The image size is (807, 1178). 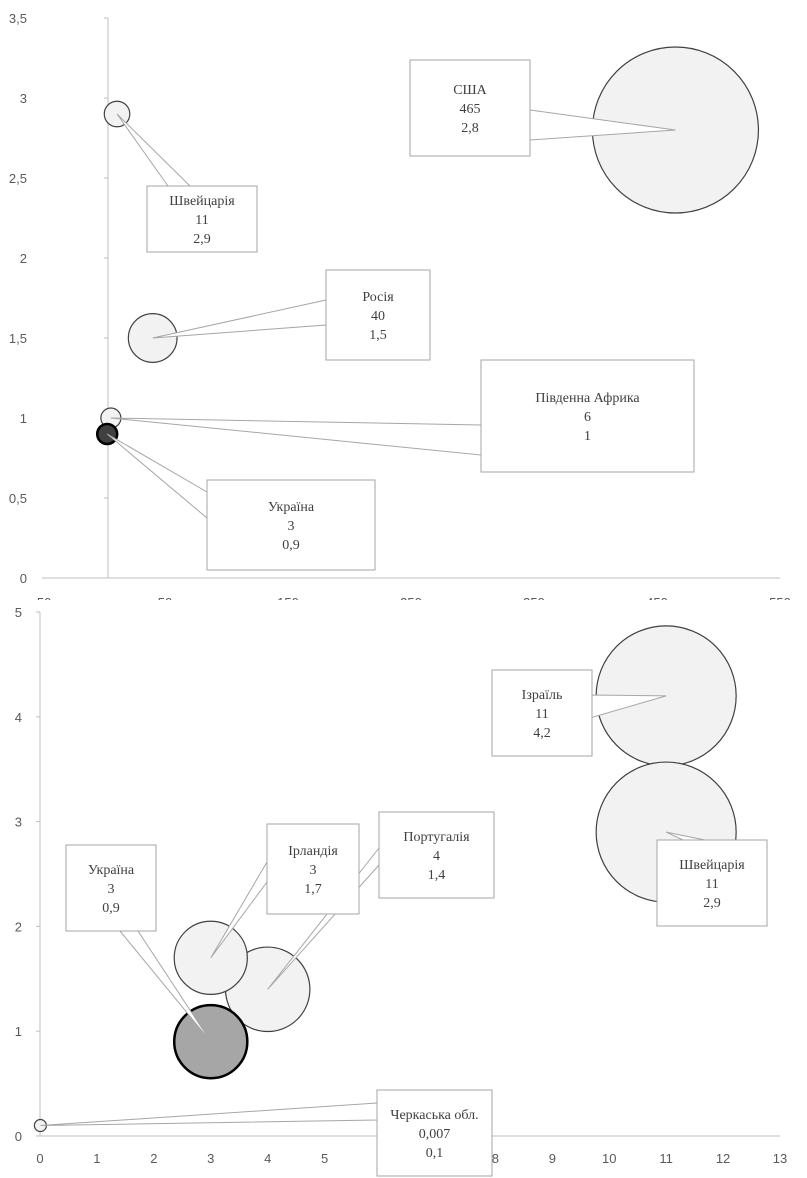 What do you see at coordinates (210, 1158) in the screenshot?
I see `x-tick-label: 3` at bounding box center [210, 1158].